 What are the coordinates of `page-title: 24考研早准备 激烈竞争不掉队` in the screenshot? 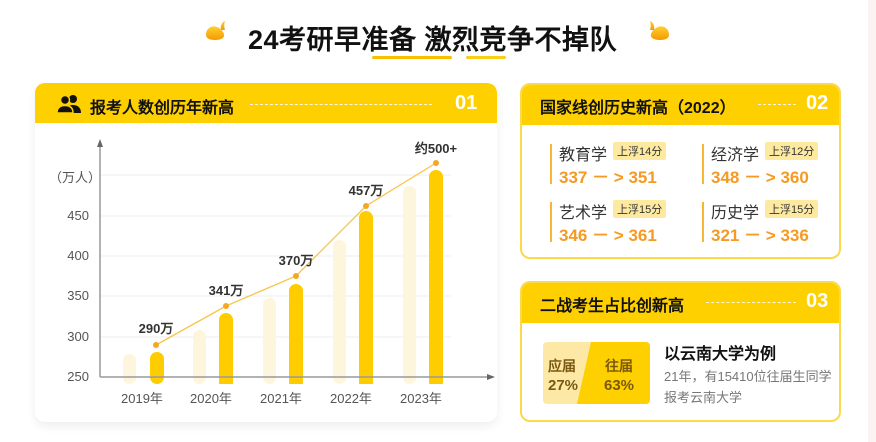 It's located at (433, 40).